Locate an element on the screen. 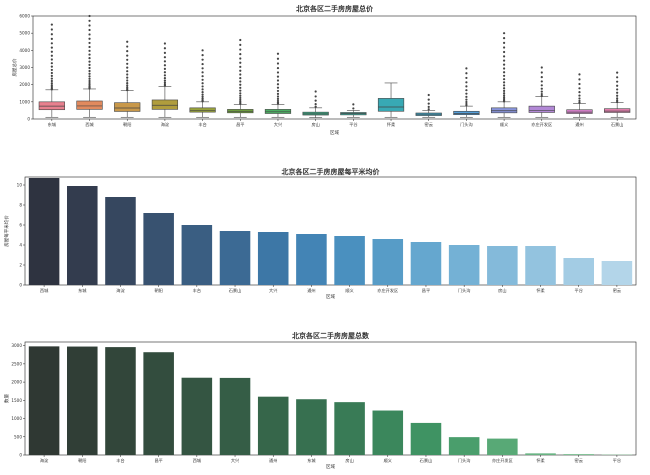 This screenshot has height=475, width=650. box-亦庄开发区 is located at coordinates (542, 91).